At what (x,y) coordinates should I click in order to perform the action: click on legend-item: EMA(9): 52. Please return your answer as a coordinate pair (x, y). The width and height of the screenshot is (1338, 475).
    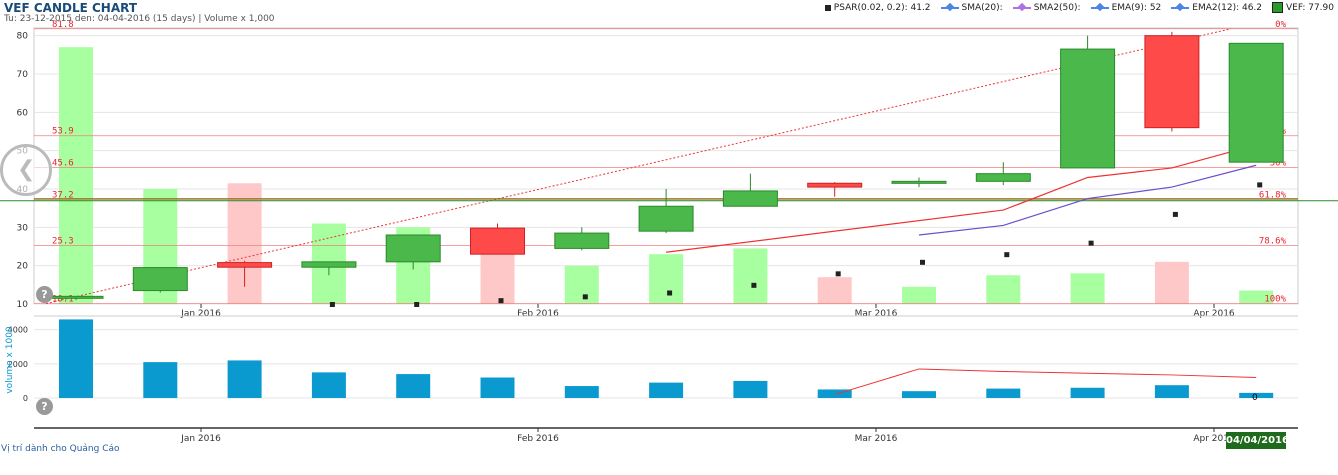
    Looking at the image, I should click on (1125, 7).